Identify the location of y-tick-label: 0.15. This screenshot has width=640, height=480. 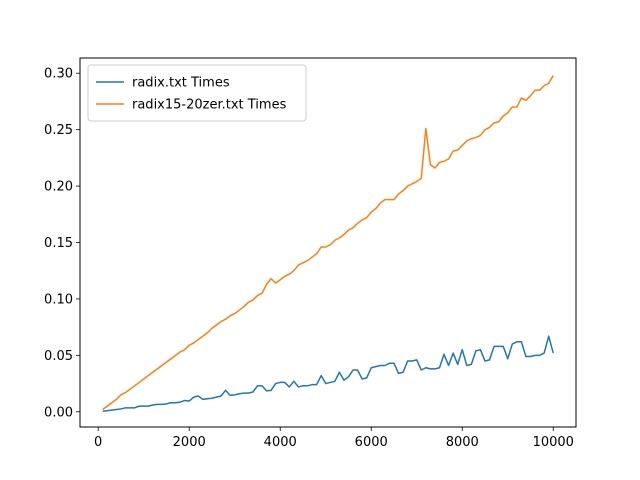
(58, 243).